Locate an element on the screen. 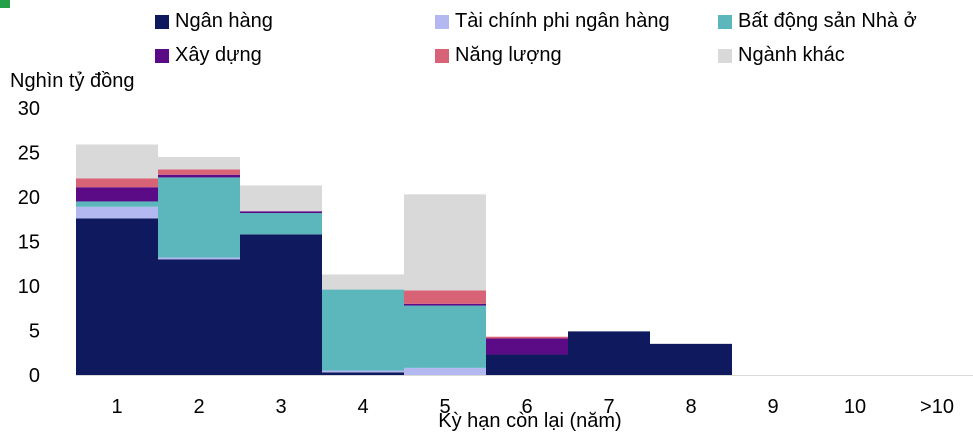 Image resolution: width=973 pixels, height=438 pixels. x-tick-label: 5 is located at coordinates (444, 407).